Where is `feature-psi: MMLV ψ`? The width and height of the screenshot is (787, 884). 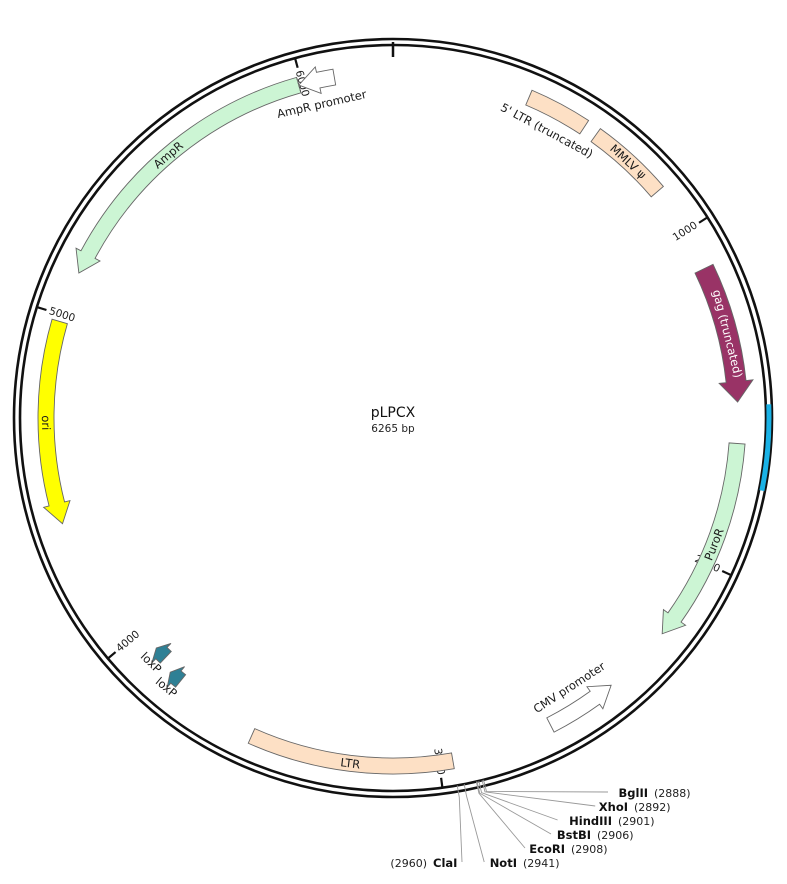 feature-psi: MMLV ψ is located at coordinates (627, 163).